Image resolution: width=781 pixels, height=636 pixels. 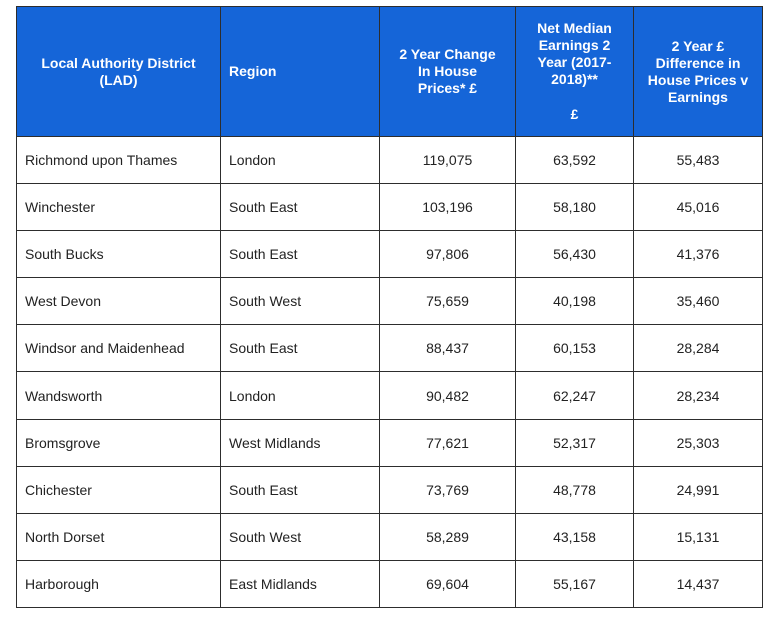 I want to click on cell-net-median-earnings: 40,198, so click(x=574, y=301).